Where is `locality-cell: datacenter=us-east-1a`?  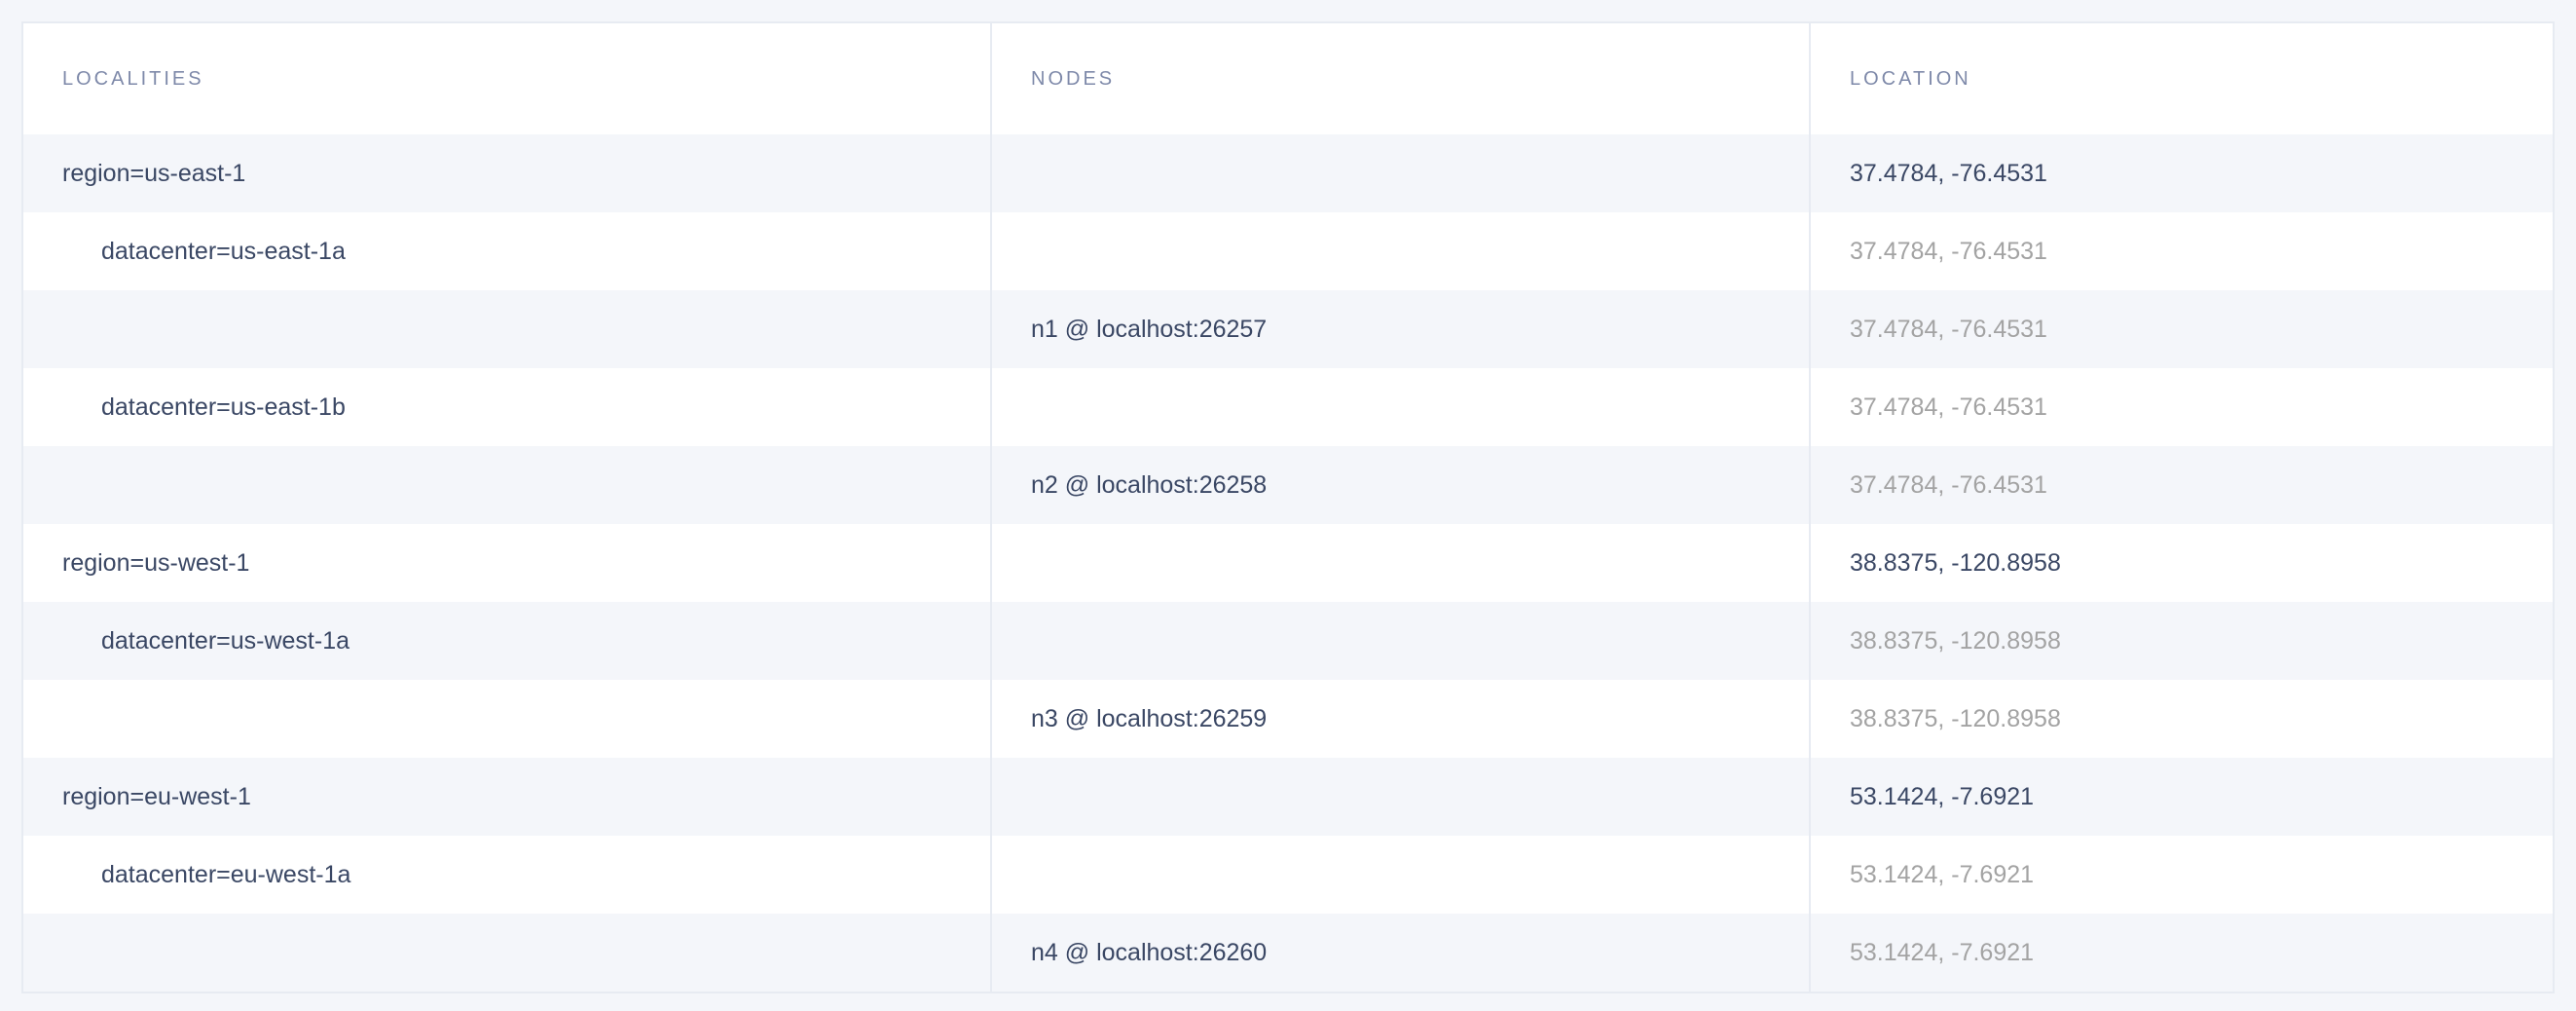 locality-cell: datacenter=us-east-1a is located at coordinates (507, 251).